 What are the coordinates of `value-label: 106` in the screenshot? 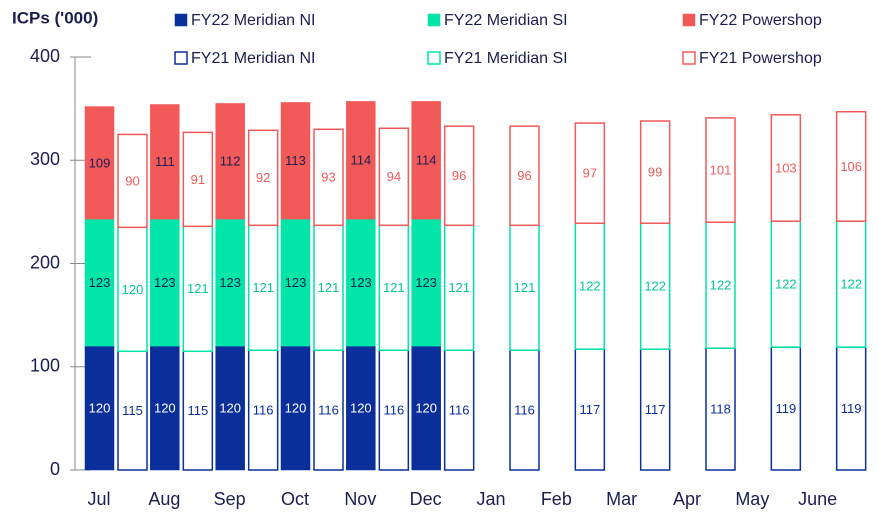 It's located at (851, 166).